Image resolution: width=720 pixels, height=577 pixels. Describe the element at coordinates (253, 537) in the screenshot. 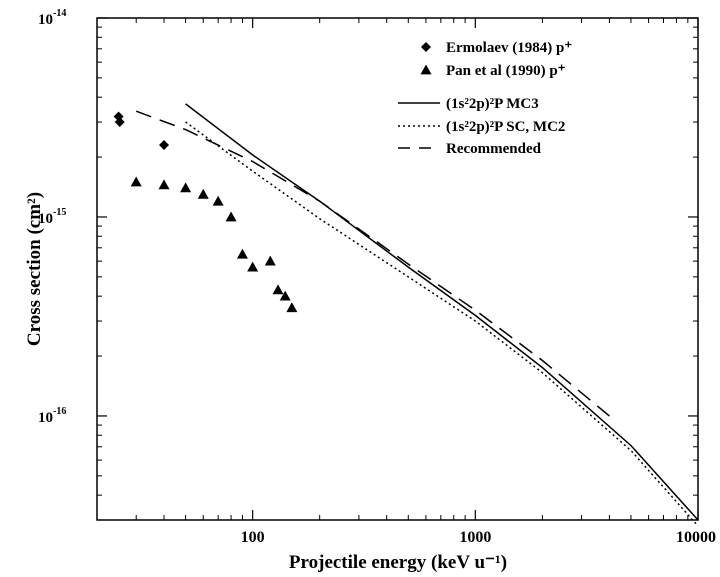

I see `x-tick-label: 100` at that location.